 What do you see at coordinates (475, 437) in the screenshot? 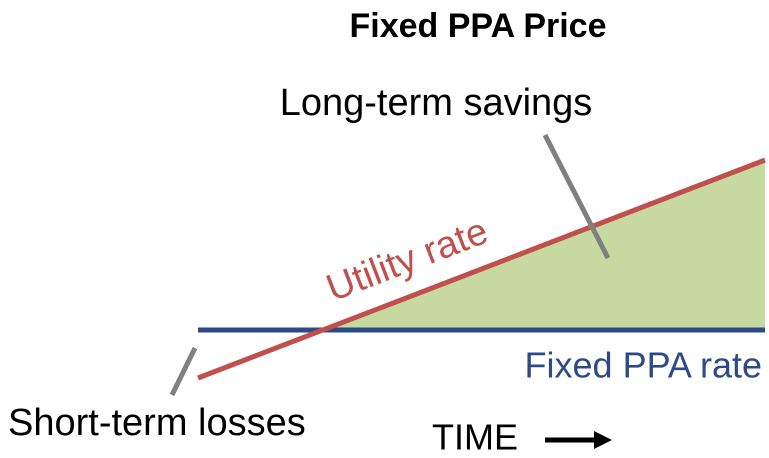
I see `time-label: TIME` at bounding box center [475, 437].